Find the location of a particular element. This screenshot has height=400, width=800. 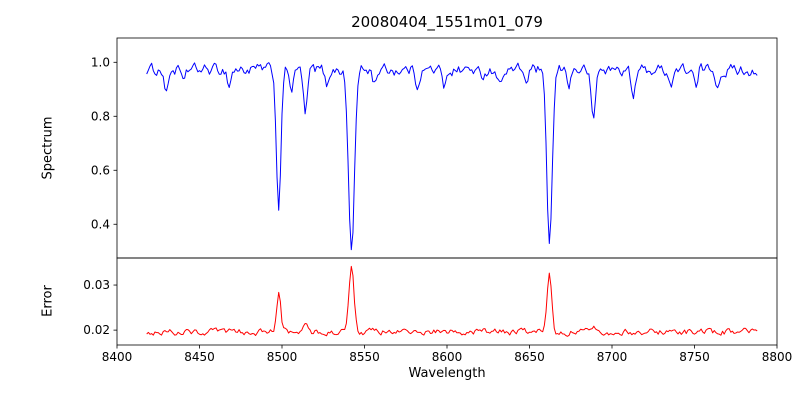

svg-text: 0.03 is located at coordinates (96, 285).